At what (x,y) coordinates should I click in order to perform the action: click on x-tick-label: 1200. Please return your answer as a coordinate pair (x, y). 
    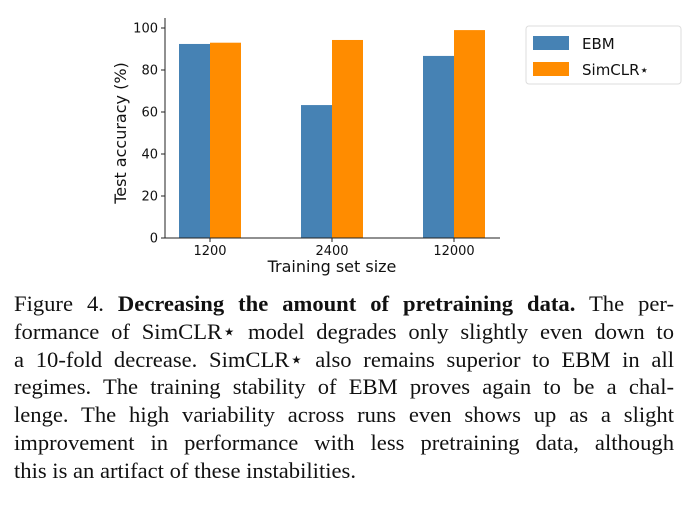
    Looking at the image, I should click on (209, 251).